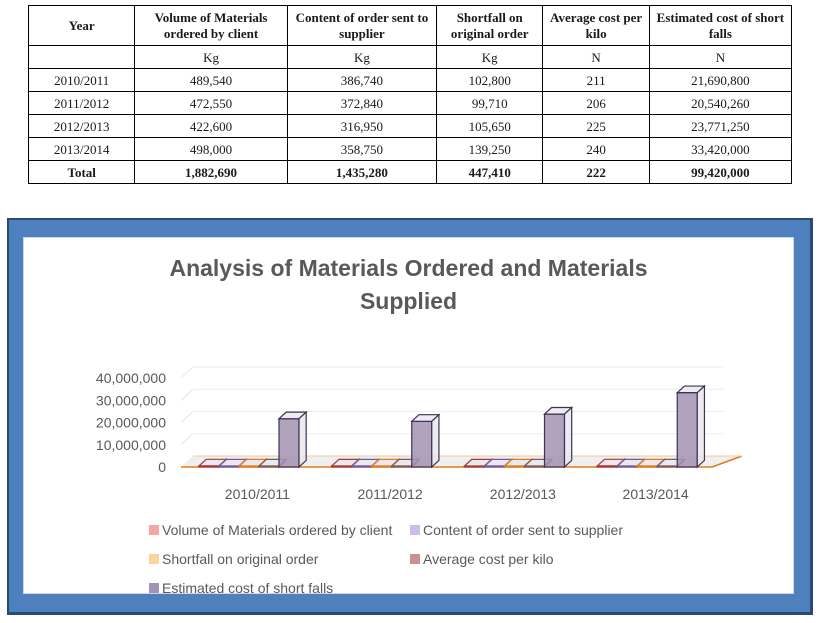  Describe the element at coordinates (490, 103) in the screenshot. I see `cell-shortfall: 99,710` at that location.